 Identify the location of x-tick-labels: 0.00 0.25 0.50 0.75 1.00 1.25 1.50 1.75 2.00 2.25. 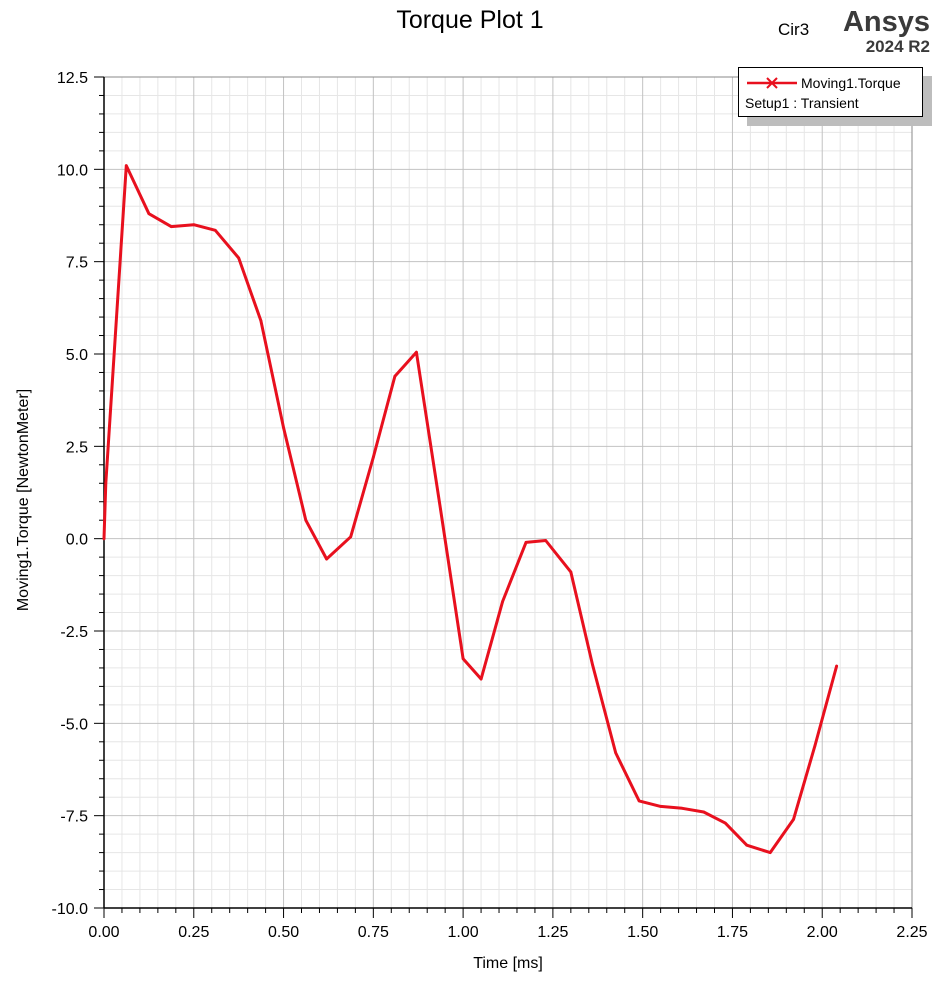
(507, 932).